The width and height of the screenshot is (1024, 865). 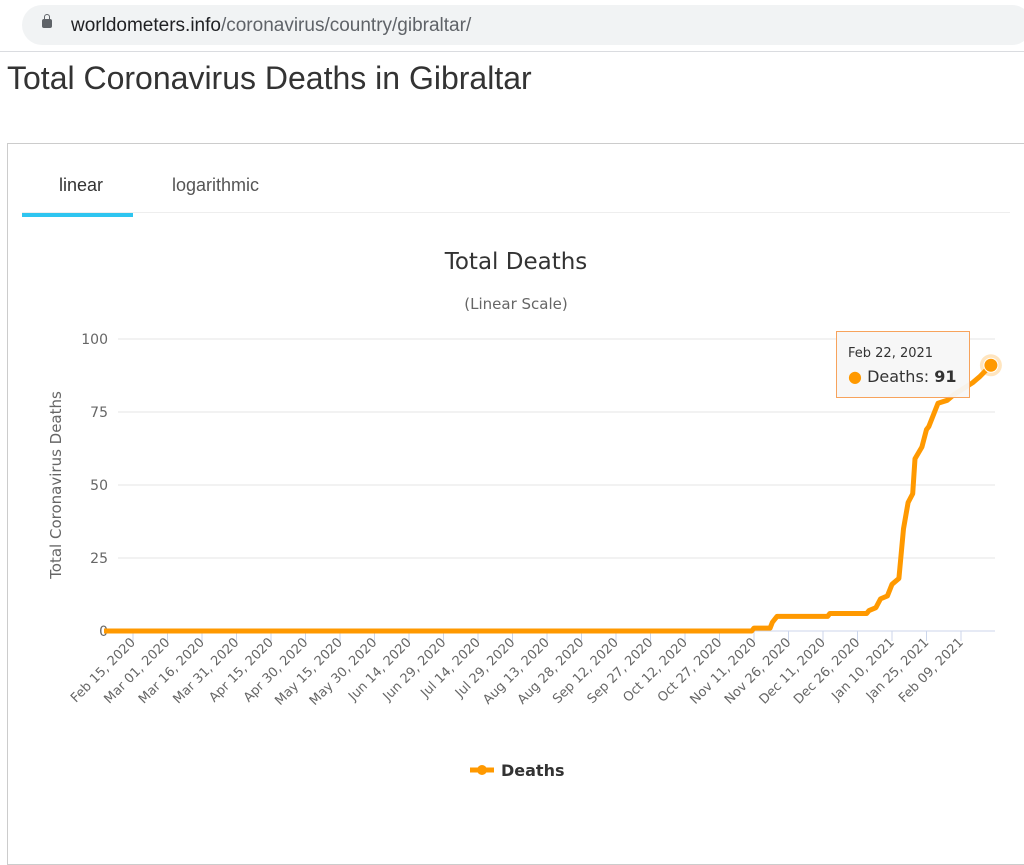 I want to click on chart-subtitle: (Linear Scale), so click(x=515, y=304).